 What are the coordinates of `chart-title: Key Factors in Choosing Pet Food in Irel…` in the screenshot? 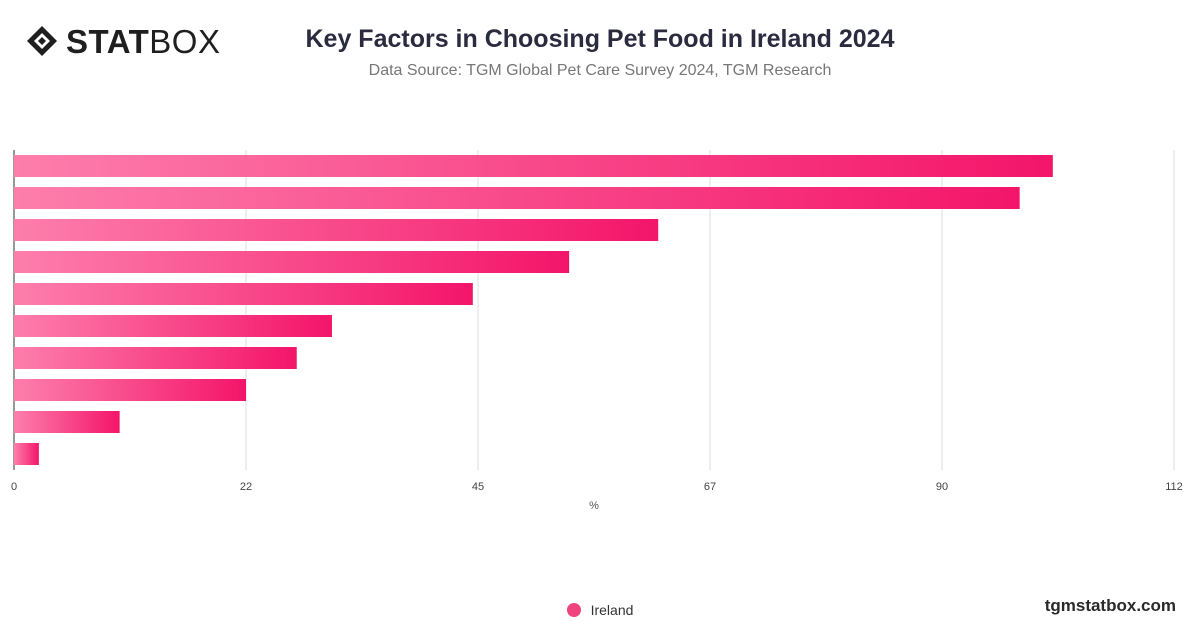 It's located at (600, 39).